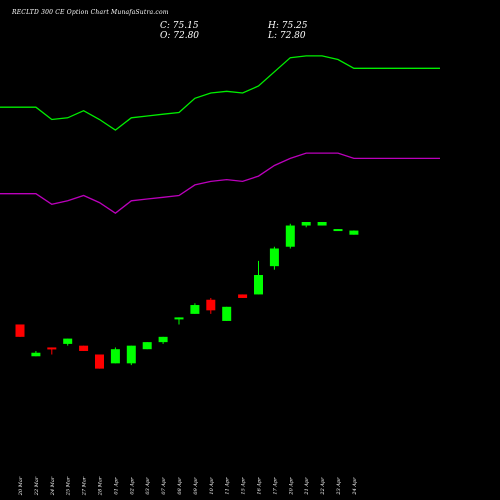  I want to click on x-tick-label: 24 Apr, so click(355, 486).